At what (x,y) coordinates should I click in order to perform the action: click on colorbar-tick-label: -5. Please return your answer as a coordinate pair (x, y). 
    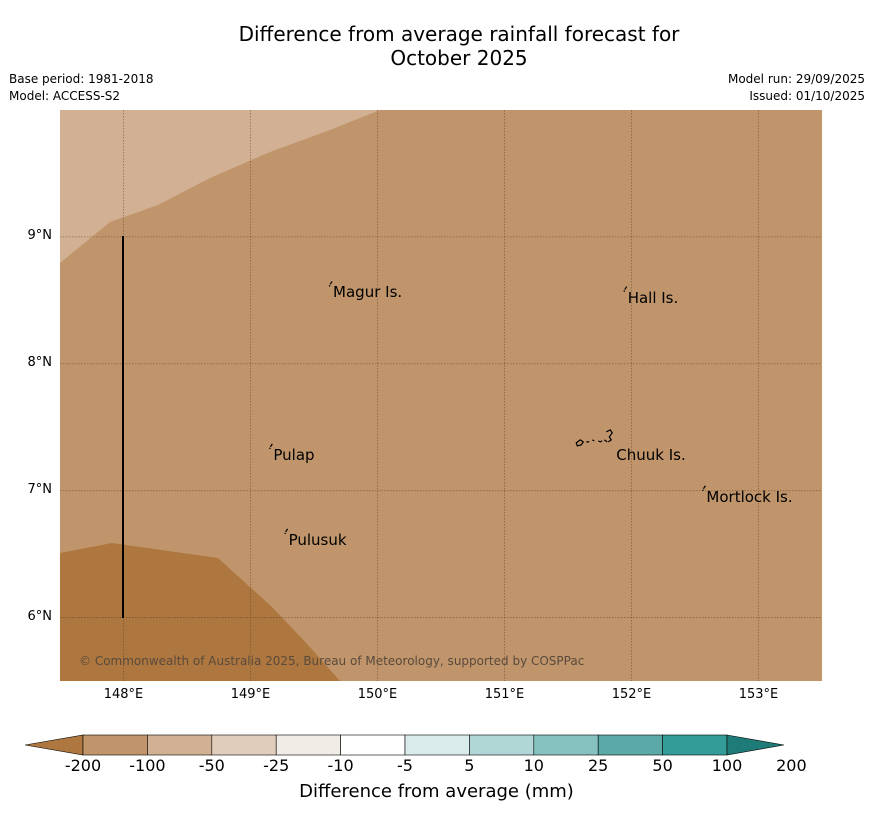
    Looking at the image, I should click on (405, 765).